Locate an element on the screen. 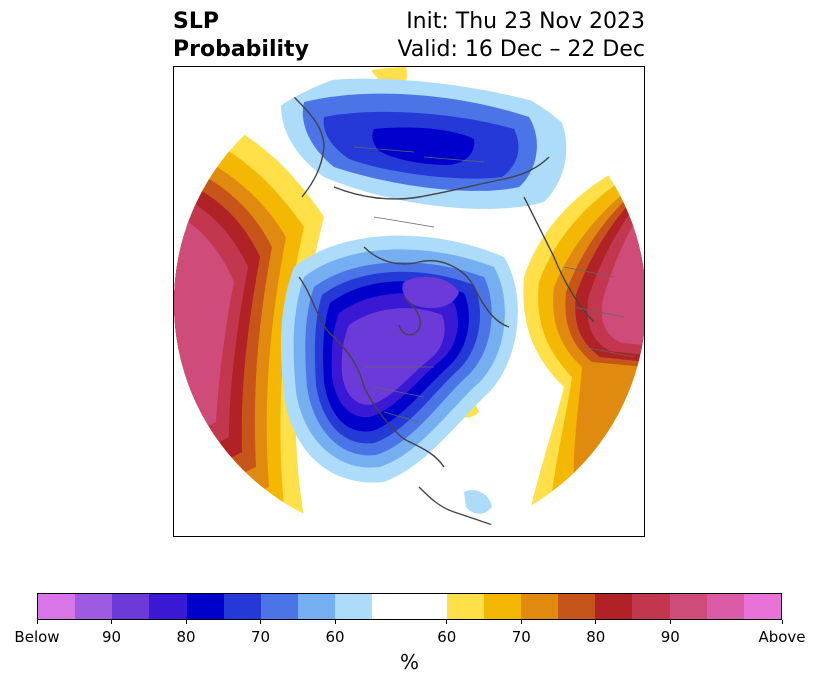  below-patch-south is located at coordinates (478, 502).